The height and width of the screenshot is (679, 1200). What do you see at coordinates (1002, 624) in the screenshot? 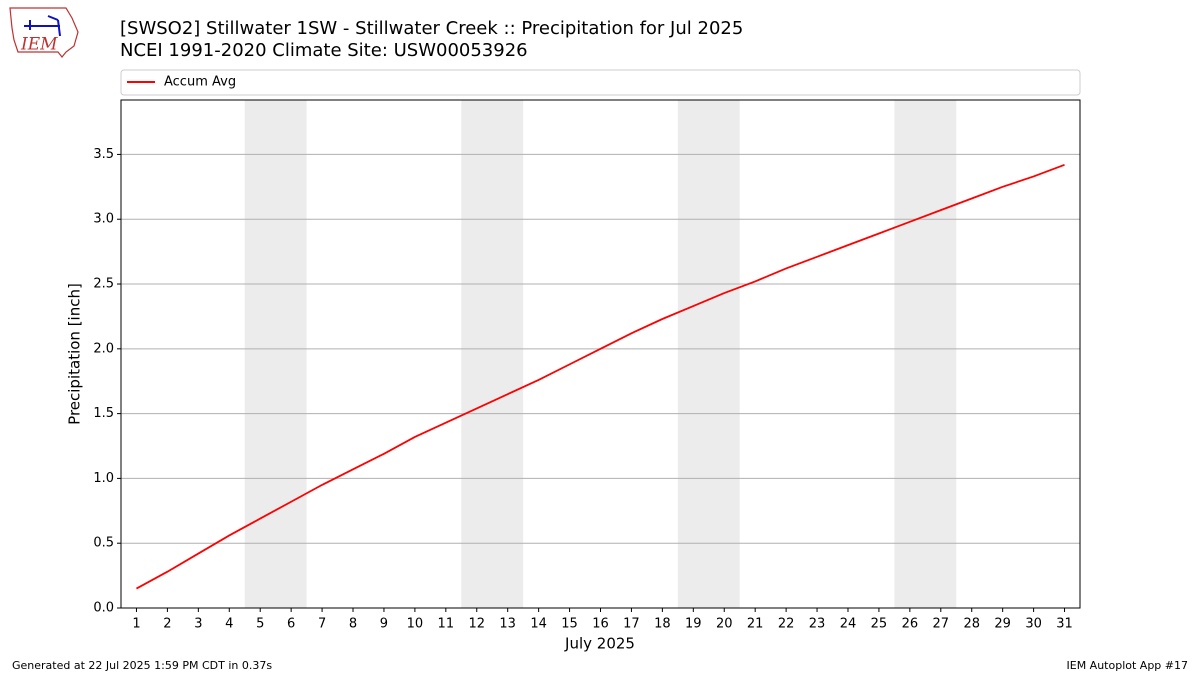
I see `x-tick-label: 29` at bounding box center [1002, 624].